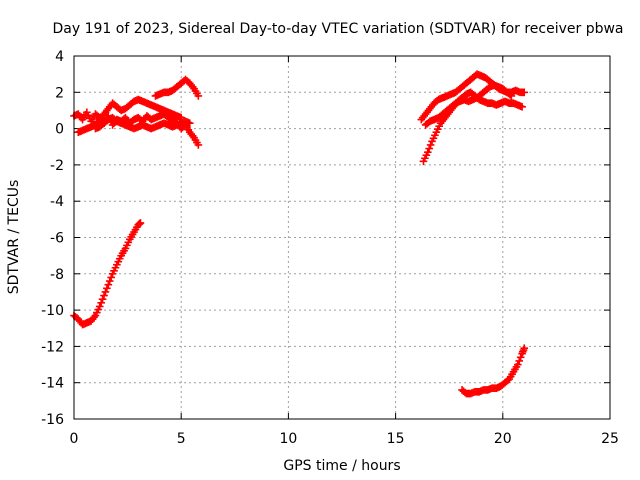  Describe the element at coordinates (57, 166) in the screenshot. I see `y-tick-label: -2` at that location.